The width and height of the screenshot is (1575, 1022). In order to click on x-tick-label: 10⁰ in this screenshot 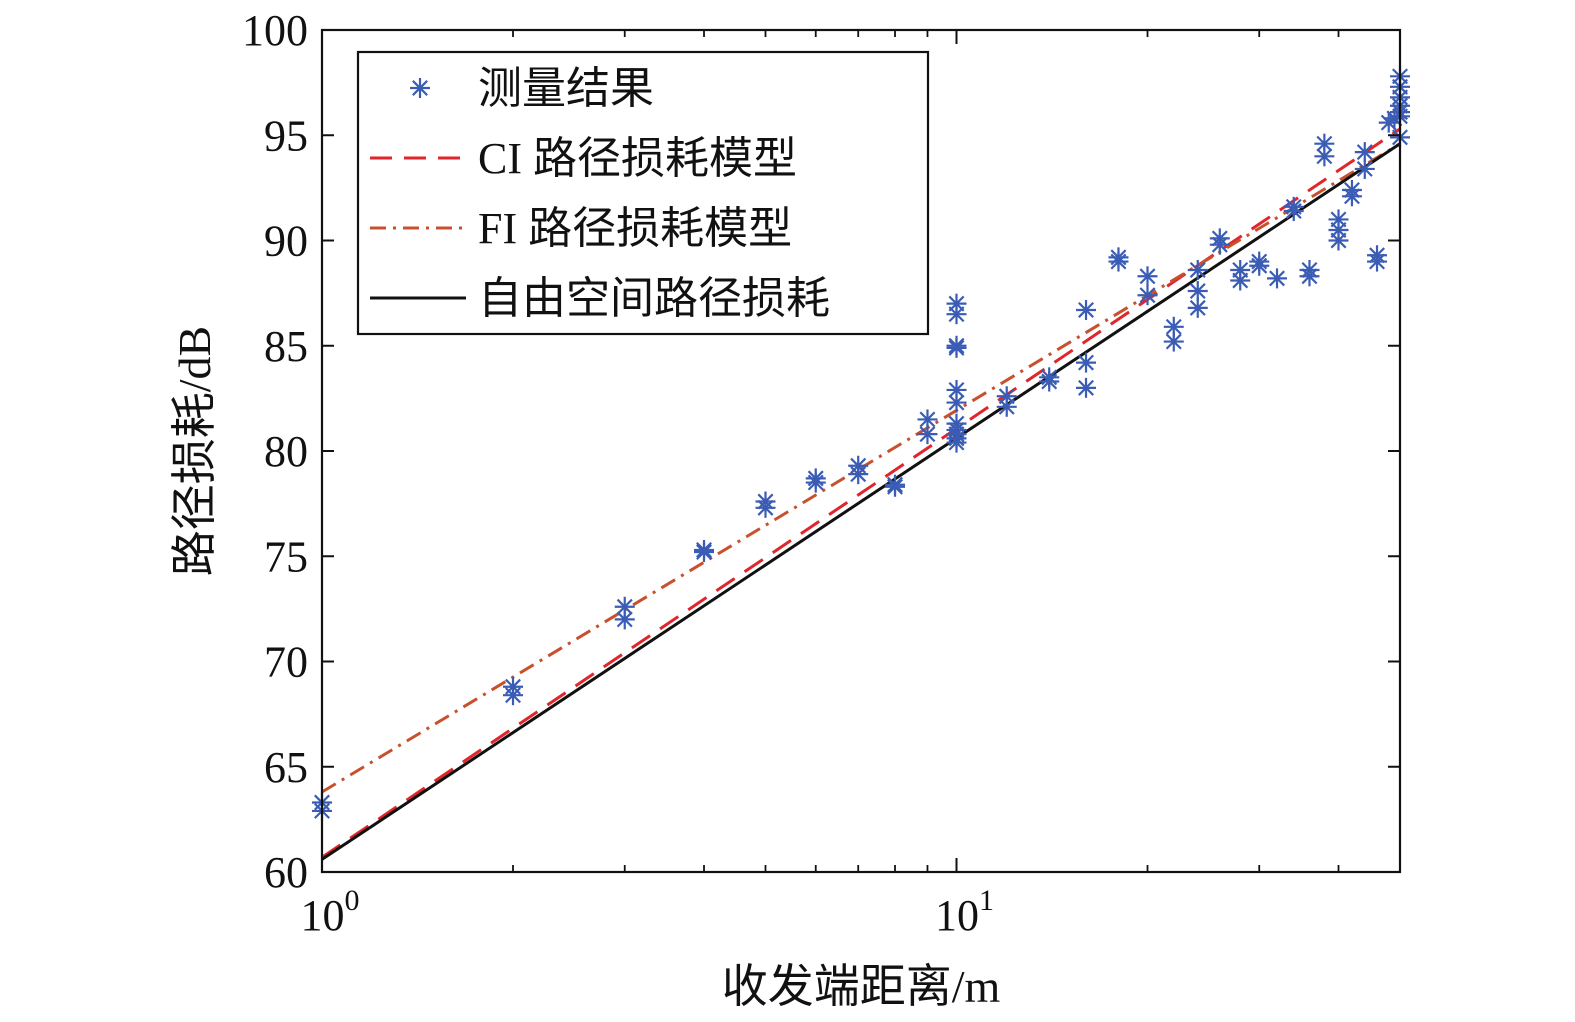, I will do `click(330, 912)`.